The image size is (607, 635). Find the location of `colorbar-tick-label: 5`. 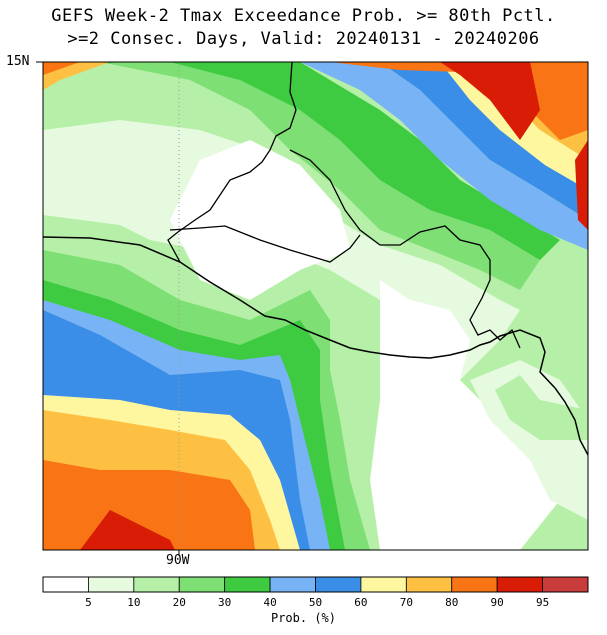

colorbar-tick-label: 5 is located at coordinates (88, 602).